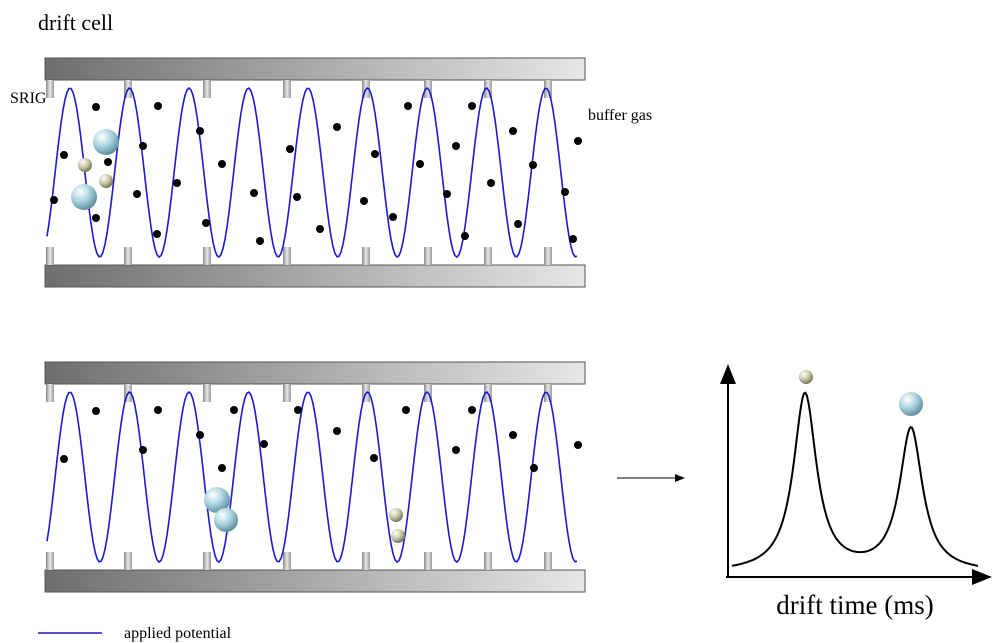  Describe the element at coordinates (28, 98) in the screenshot. I see `srig-label: SRIG` at that location.